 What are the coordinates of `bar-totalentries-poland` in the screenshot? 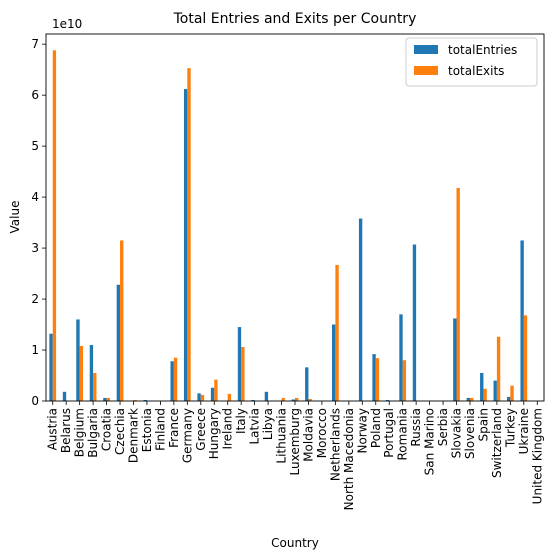 It's located at (374, 377).